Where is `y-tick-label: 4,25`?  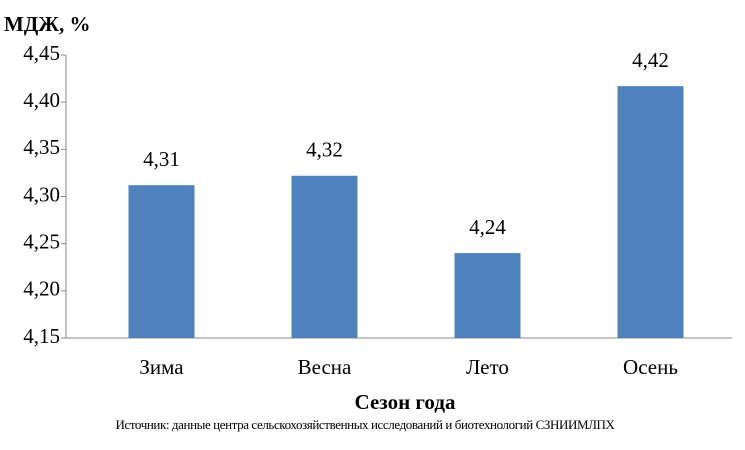 y-tick-label: 4,25 is located at coordinates (41, 241).